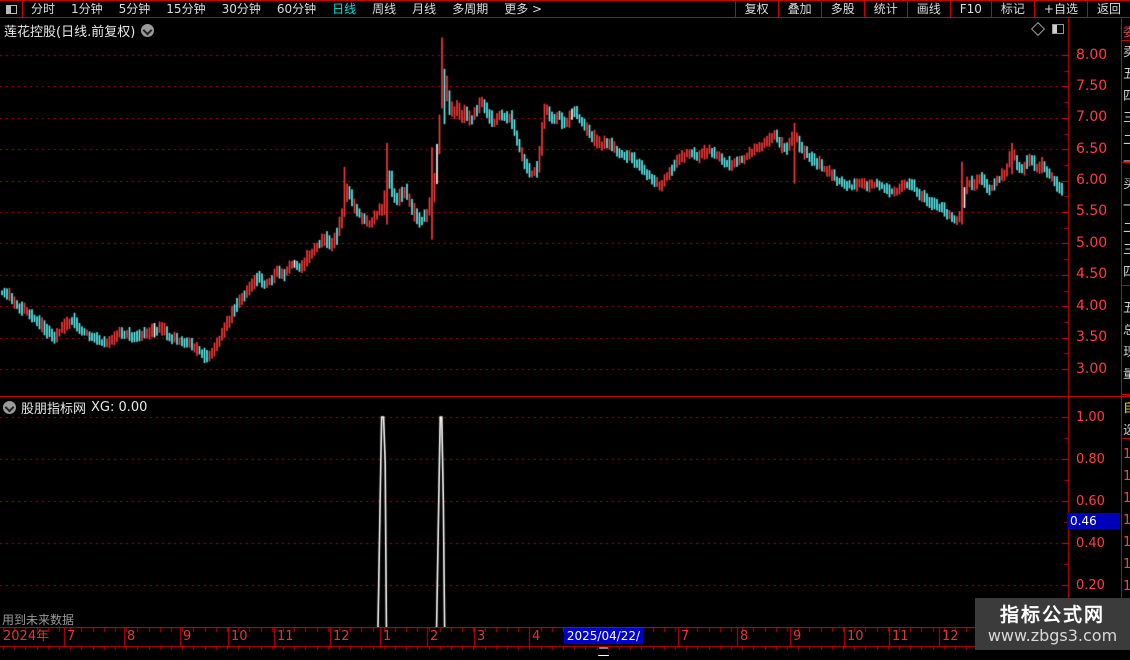  Describe the element at coordinates (1092, 306) in the screenshot. I see `price-axis-label: 4.00` at that location.